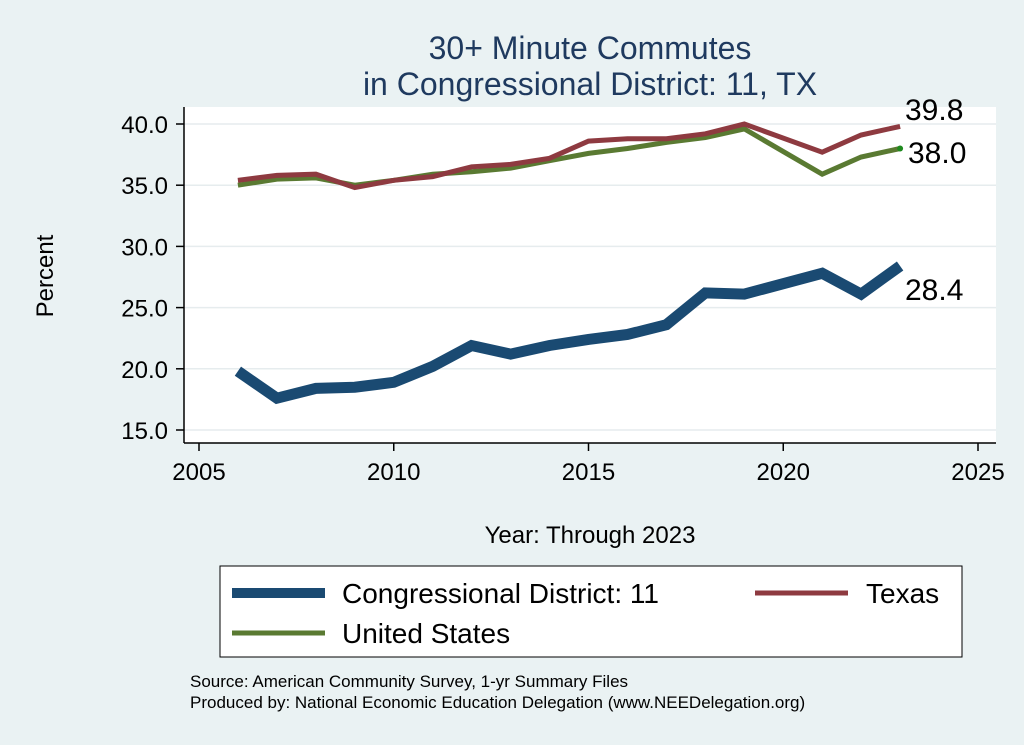  I want to click on legend-label-united-states: United States, so click(426, 633).